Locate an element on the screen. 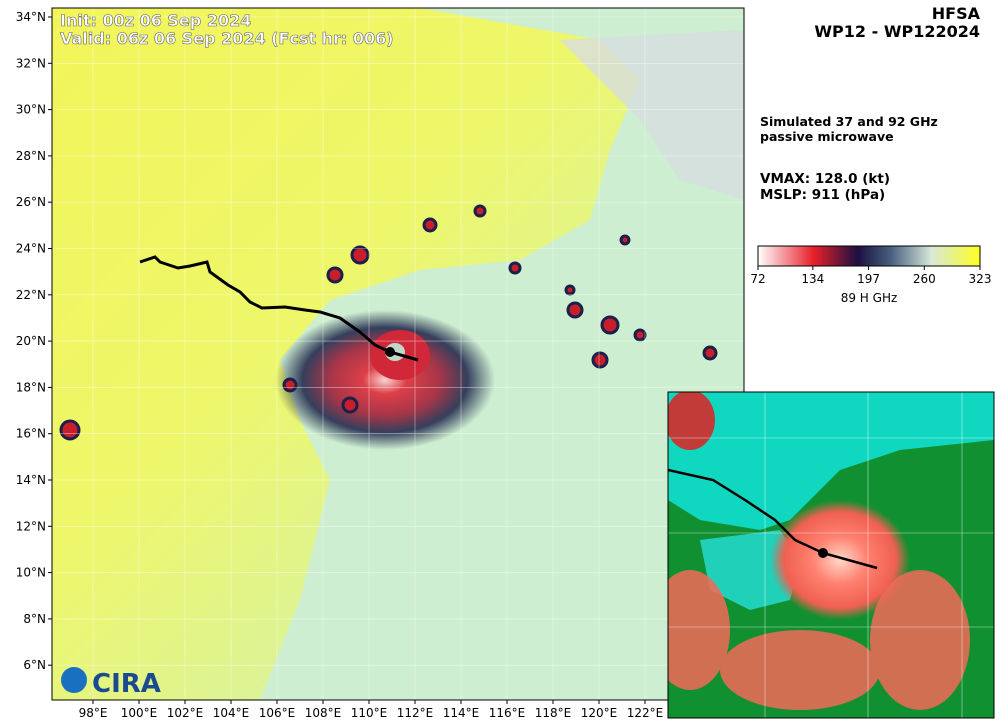 This screenshot has width=1000, height=726. lon-tick-label: 118°E is located at coordinates (553, 713).